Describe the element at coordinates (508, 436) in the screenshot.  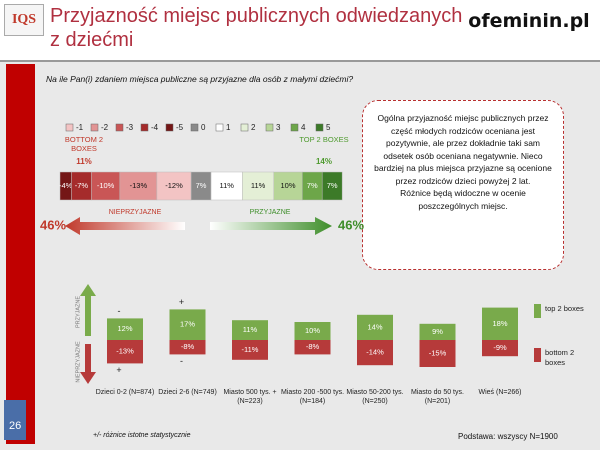
I see `base-note: Podstawa: wszyscy N=1900` at that location.